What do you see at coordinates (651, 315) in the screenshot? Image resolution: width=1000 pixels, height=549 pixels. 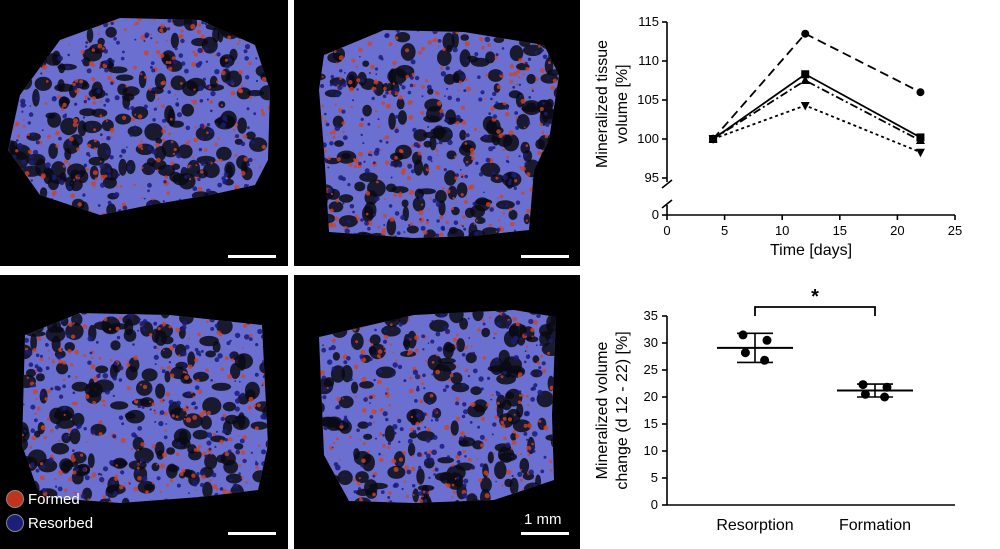 I see `y-tick-label: 35` at bounding box center [651, 315].